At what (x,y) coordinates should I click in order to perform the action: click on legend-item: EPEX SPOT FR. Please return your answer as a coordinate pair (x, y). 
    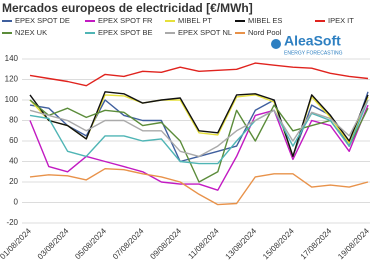
    Looking at the image, I should click on (119, 20).